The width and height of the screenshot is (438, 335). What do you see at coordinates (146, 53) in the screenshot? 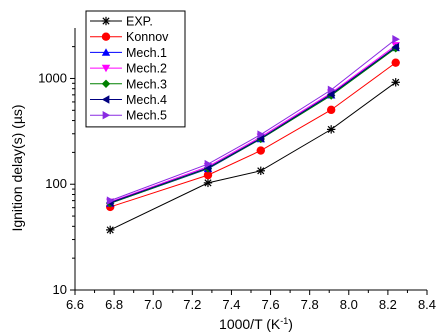
I see `legend-label: Mech.1` at bounding box center [146, 53].